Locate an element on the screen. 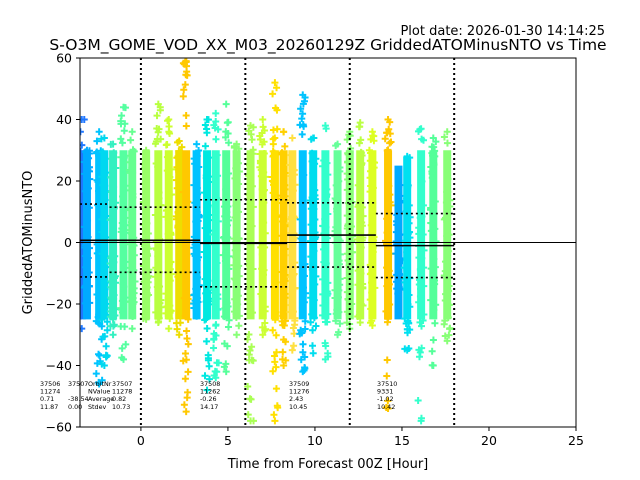  y-tick-label: 20 is located at coordinates (64, 181).